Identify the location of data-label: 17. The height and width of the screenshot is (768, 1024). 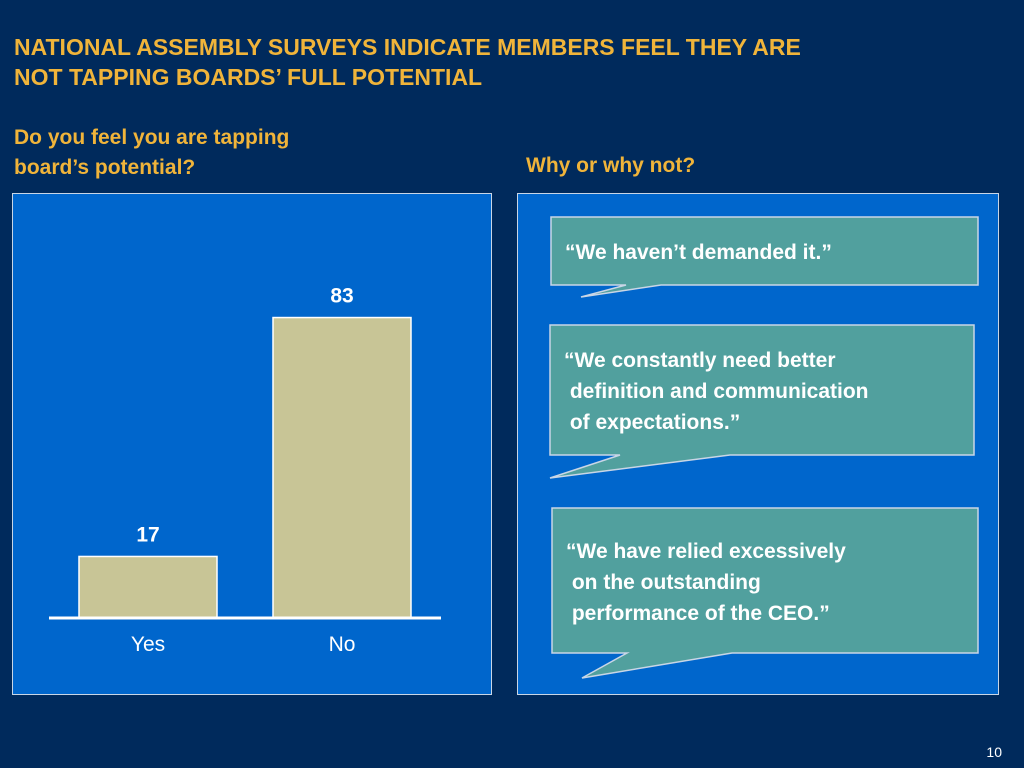
(147, 534).